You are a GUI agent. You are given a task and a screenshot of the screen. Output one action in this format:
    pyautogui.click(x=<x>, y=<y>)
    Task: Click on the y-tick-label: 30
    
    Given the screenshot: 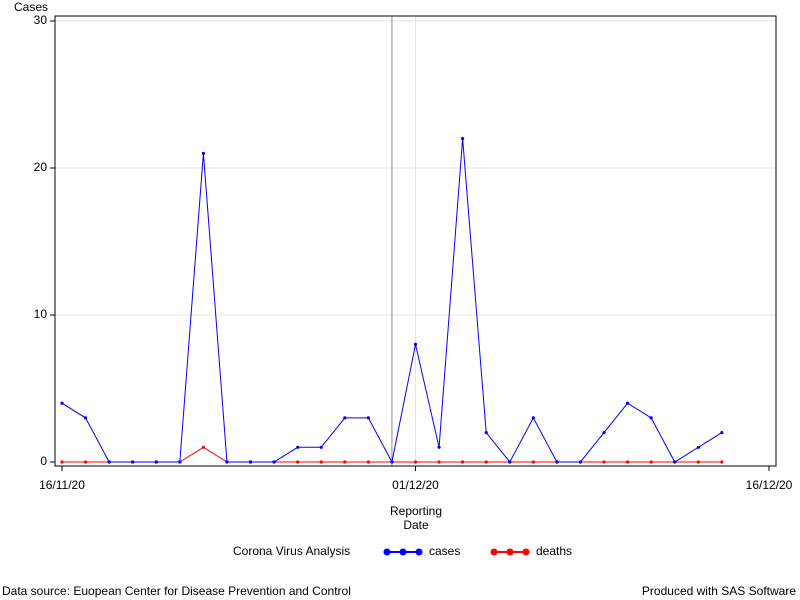 What is the action you would take?
    pyautogui.click(x=41, y=20)
    